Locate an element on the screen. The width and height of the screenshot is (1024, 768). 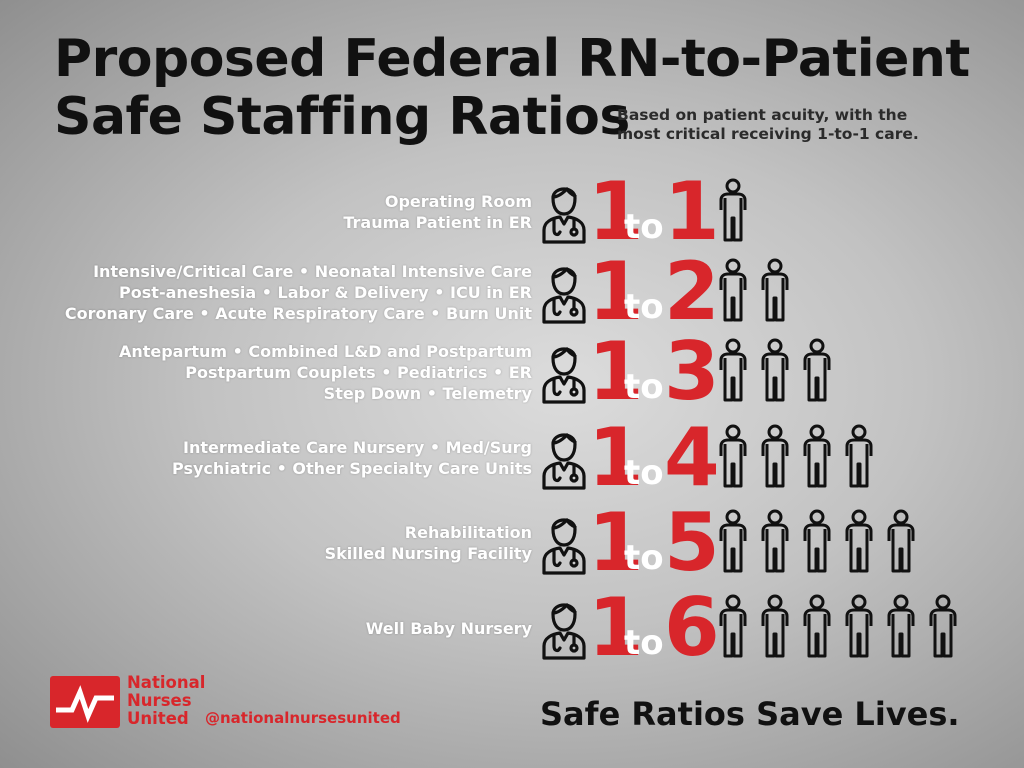
patient-count: 6 is located at coordinates (692, 627).